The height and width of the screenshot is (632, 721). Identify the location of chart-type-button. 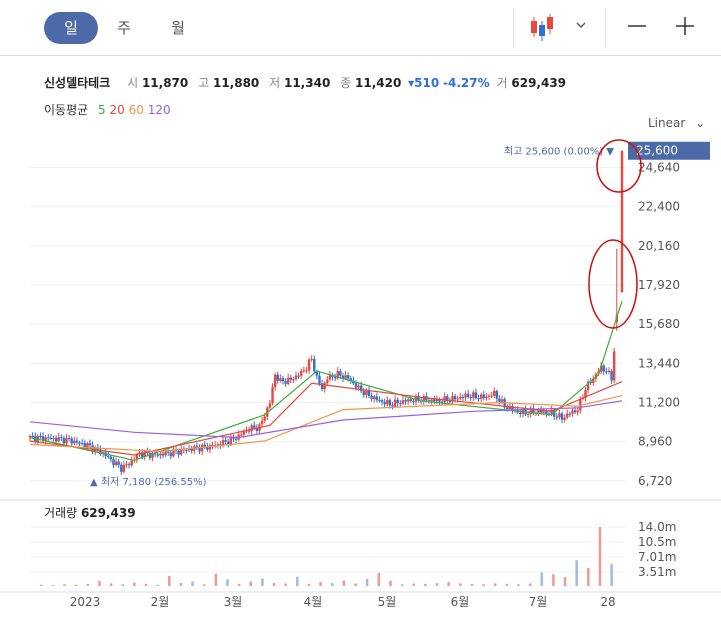
(560, 27).